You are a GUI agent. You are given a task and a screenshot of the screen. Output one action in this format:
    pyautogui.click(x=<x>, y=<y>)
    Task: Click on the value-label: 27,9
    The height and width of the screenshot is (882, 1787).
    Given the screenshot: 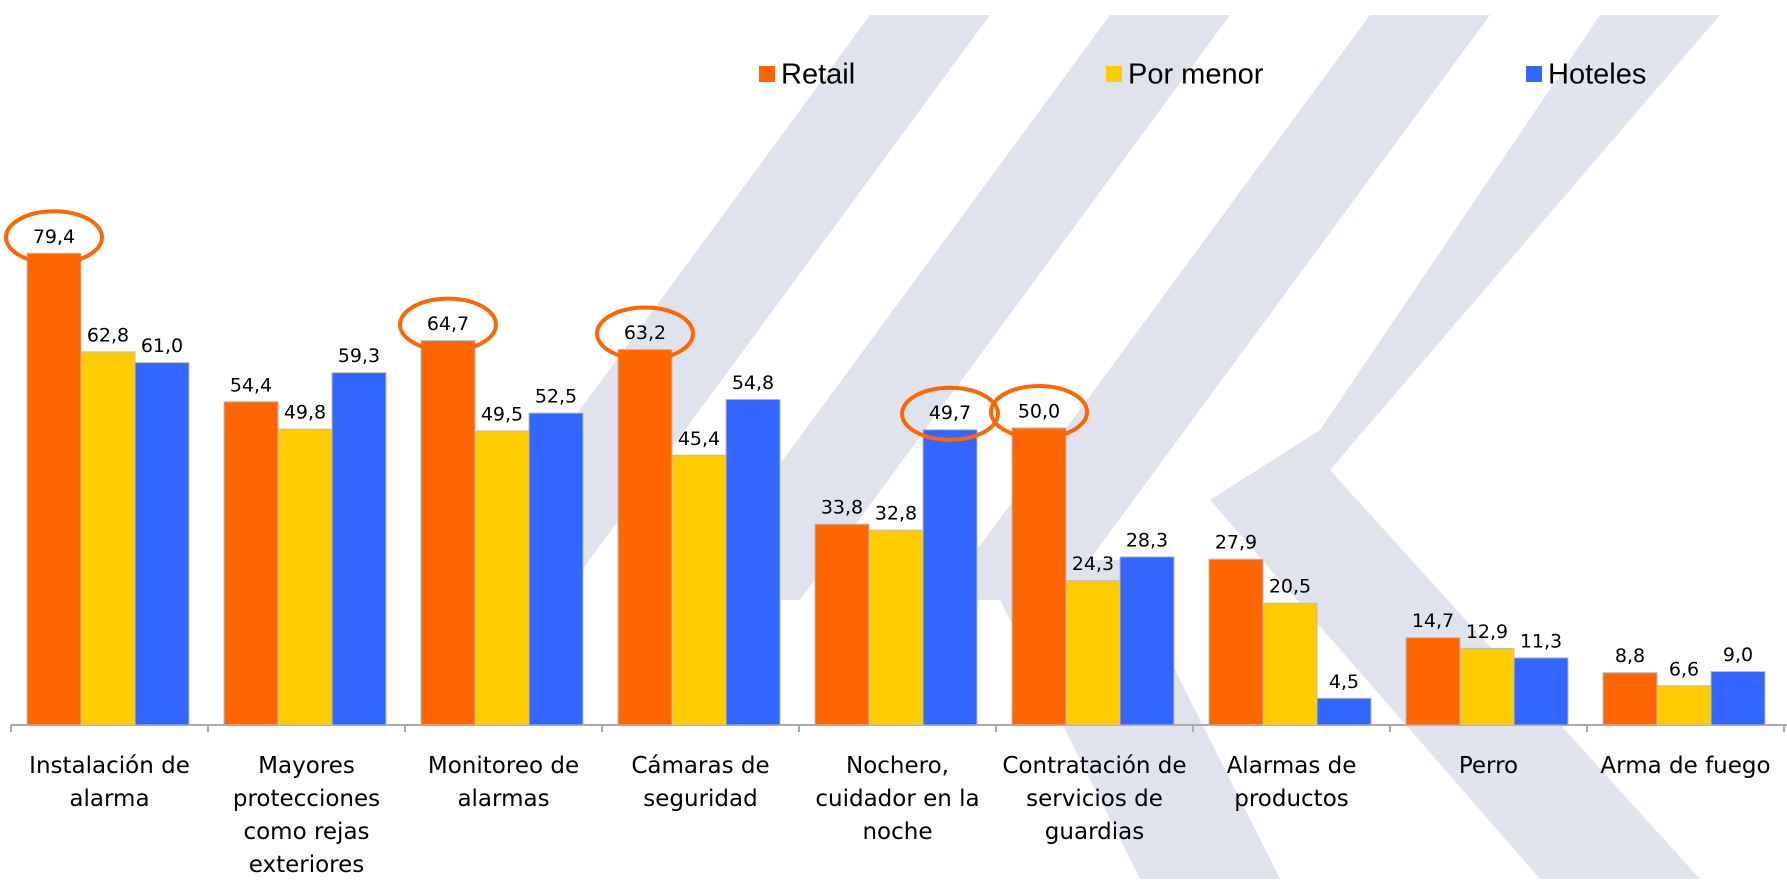 What is the action you would take?
    pyautogui.click(x=1236, y=543)
    